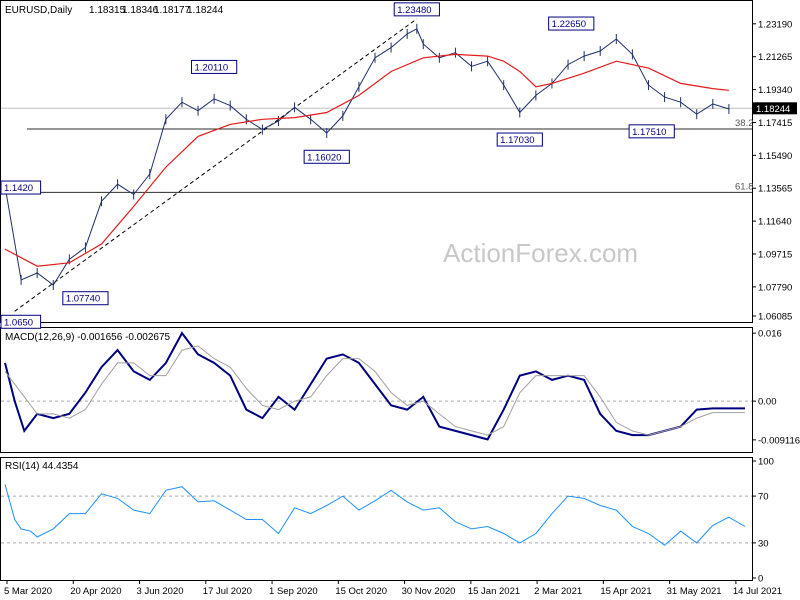 This screenshot has height=600, width=800. What do you see at coordinates (744, 186) in the screenshot?
I see `fib-level-label: 61.8` at bounding box center [744, 186].